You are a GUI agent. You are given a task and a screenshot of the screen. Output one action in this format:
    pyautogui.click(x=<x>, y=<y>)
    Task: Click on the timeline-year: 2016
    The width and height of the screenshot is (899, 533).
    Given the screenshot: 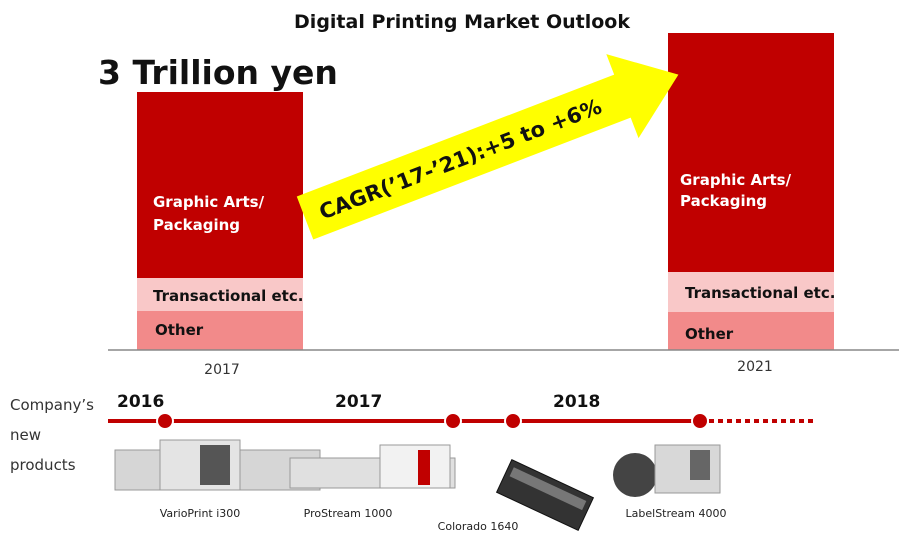 What is the action you would take?
    pyautogui.click(x=140, y=402)
    